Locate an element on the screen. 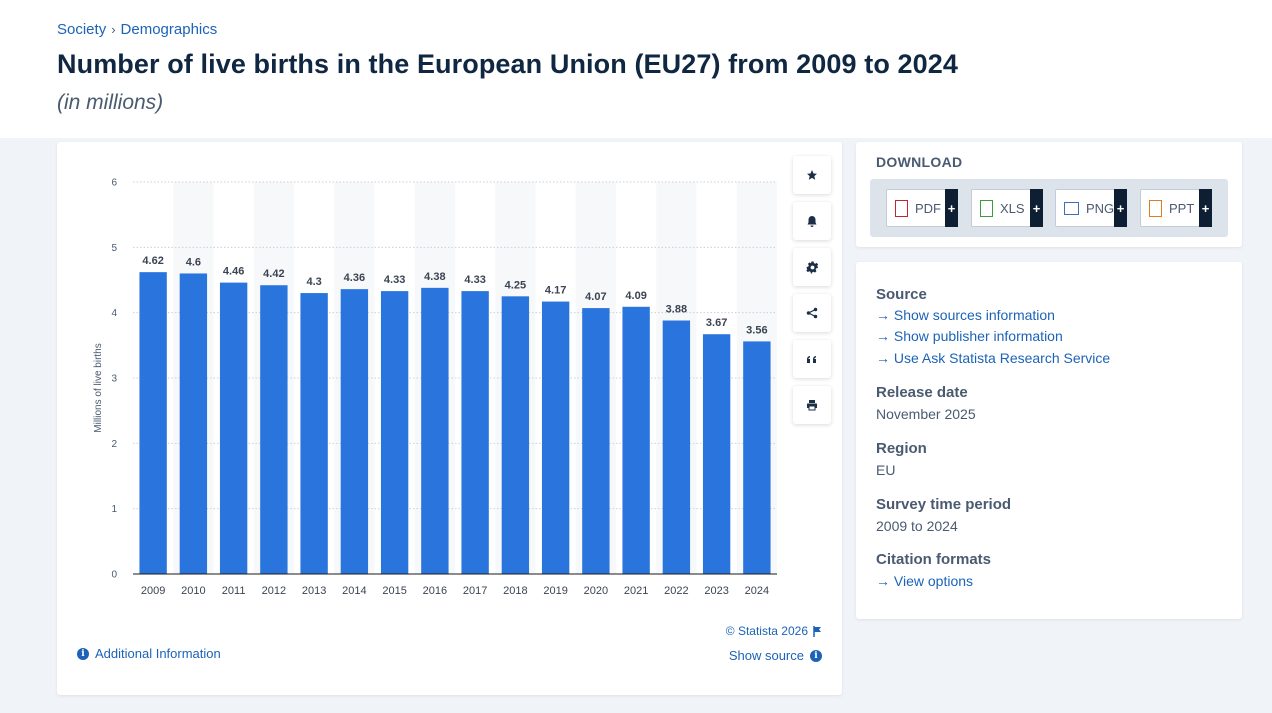 The height and width of the screenshot is (713, 1272). quote-icon is located at coordinates (811, 359).